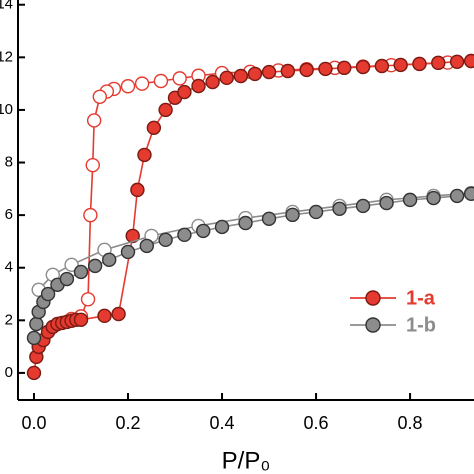 The height and width of the screenshot is (474, 474). I want to click on x-tick-label: 0.4, so click(222, 423).